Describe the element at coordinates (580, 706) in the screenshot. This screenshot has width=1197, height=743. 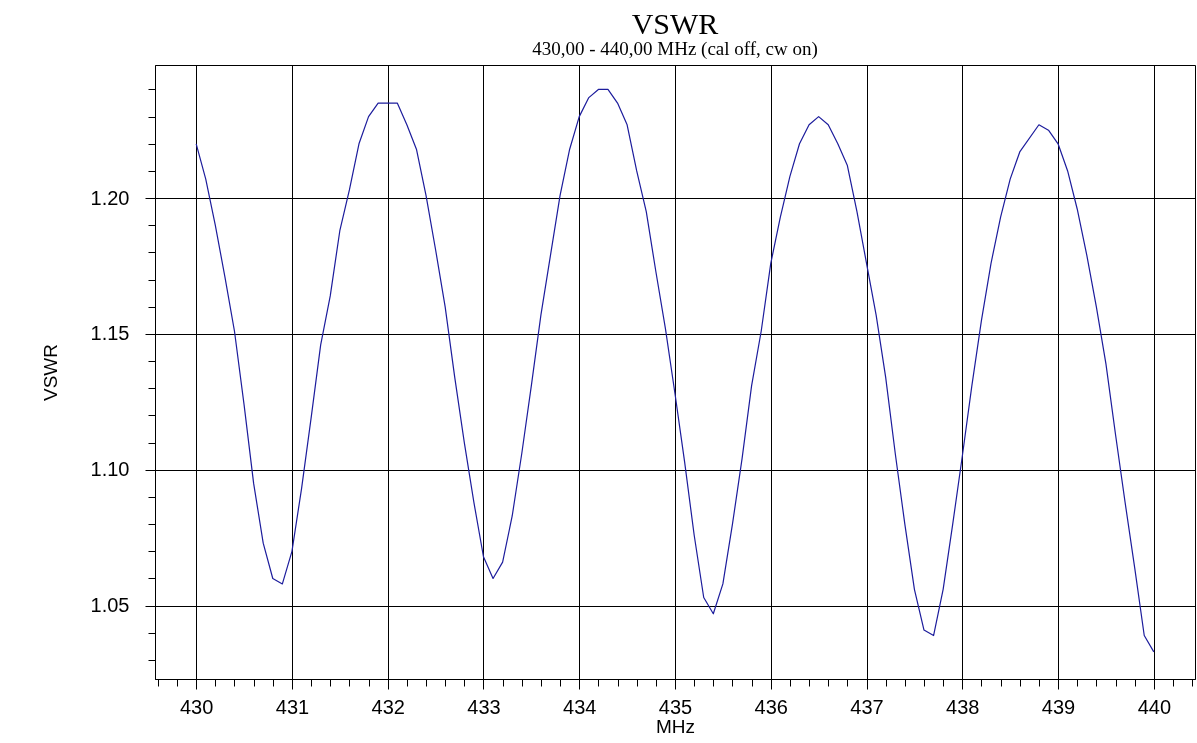
I see `x-tick-label: 434` at that location.